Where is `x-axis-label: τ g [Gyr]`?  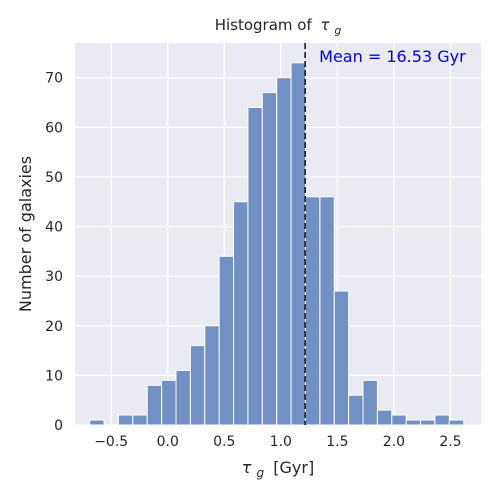 x-axis-label: τ g [Gyr] is located at coordinates (278, 469).